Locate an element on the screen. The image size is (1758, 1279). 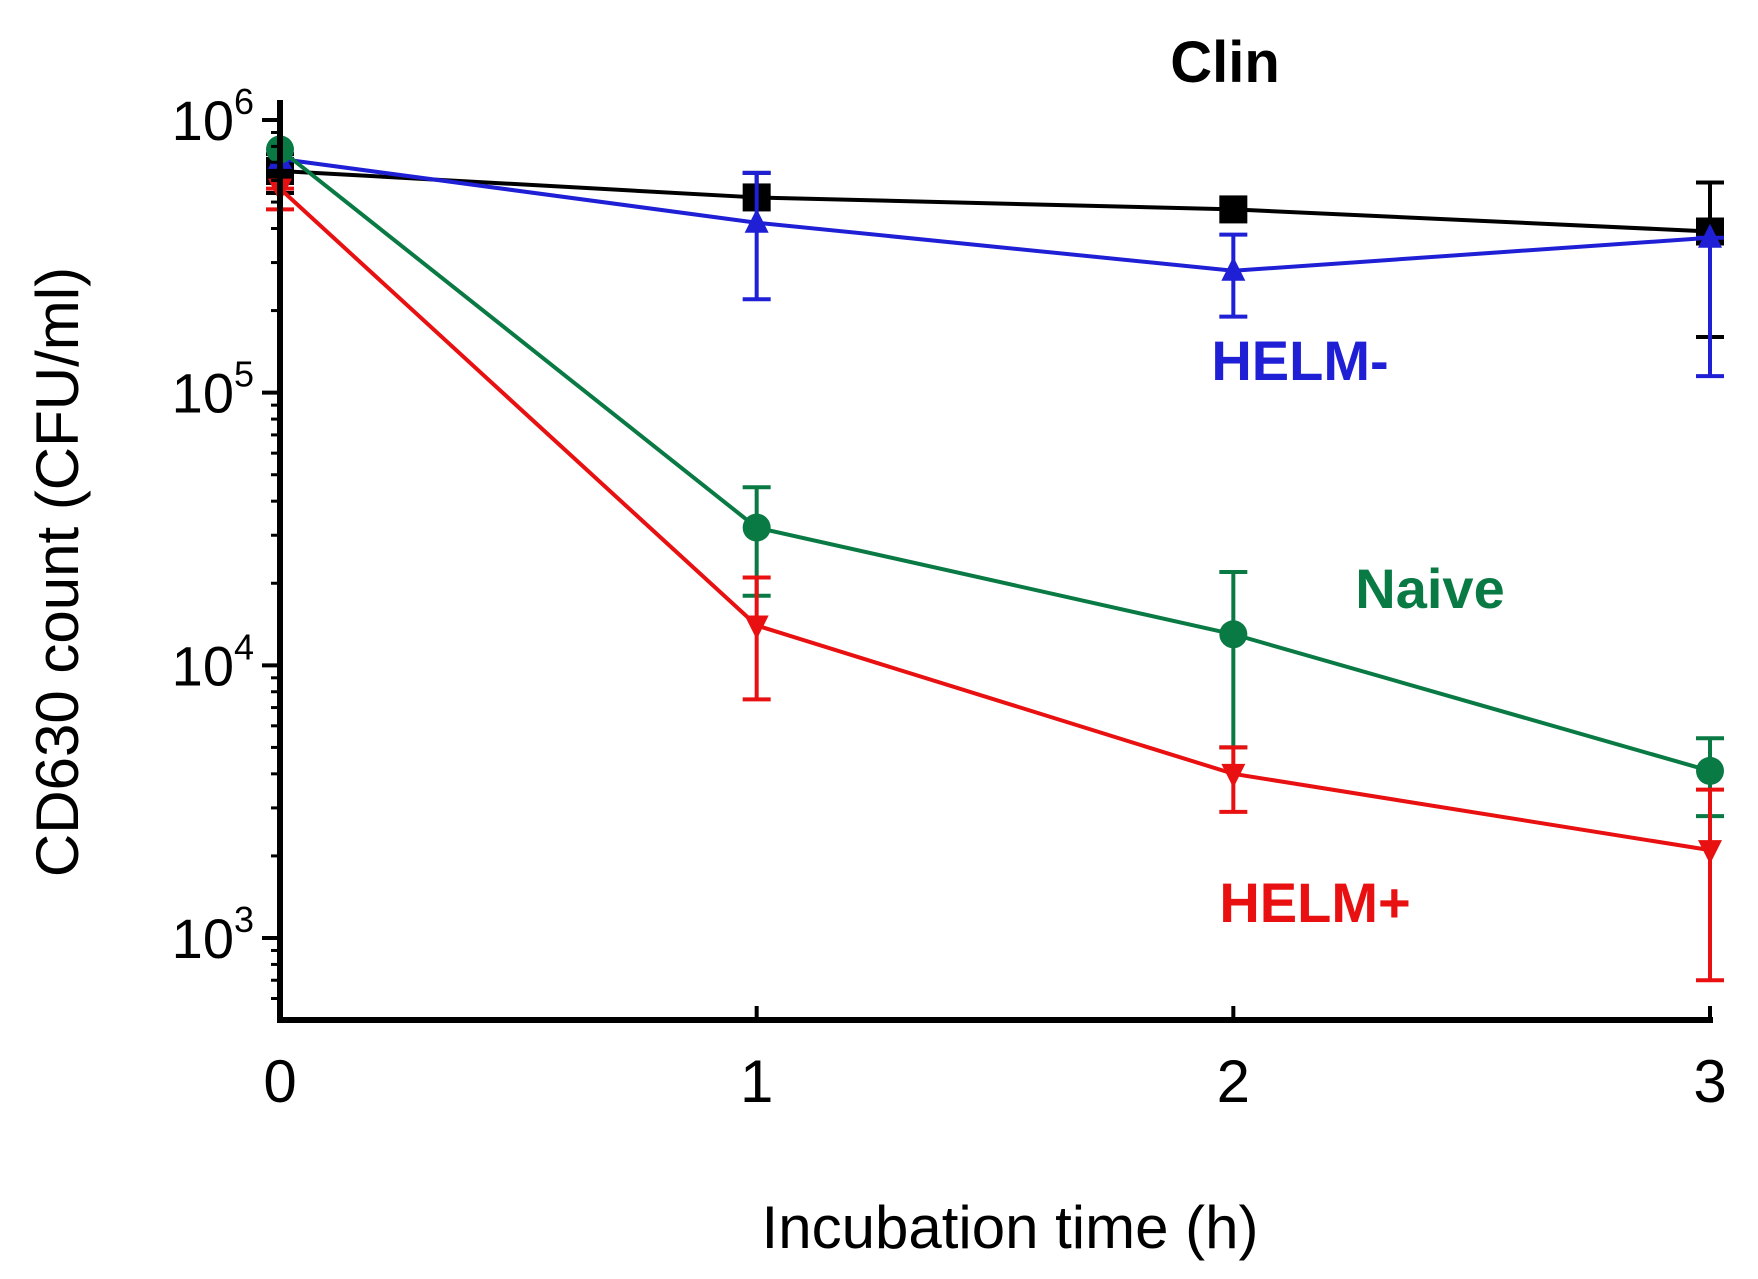
y-tick-label: 10³ is located at coordinates (213, 934).